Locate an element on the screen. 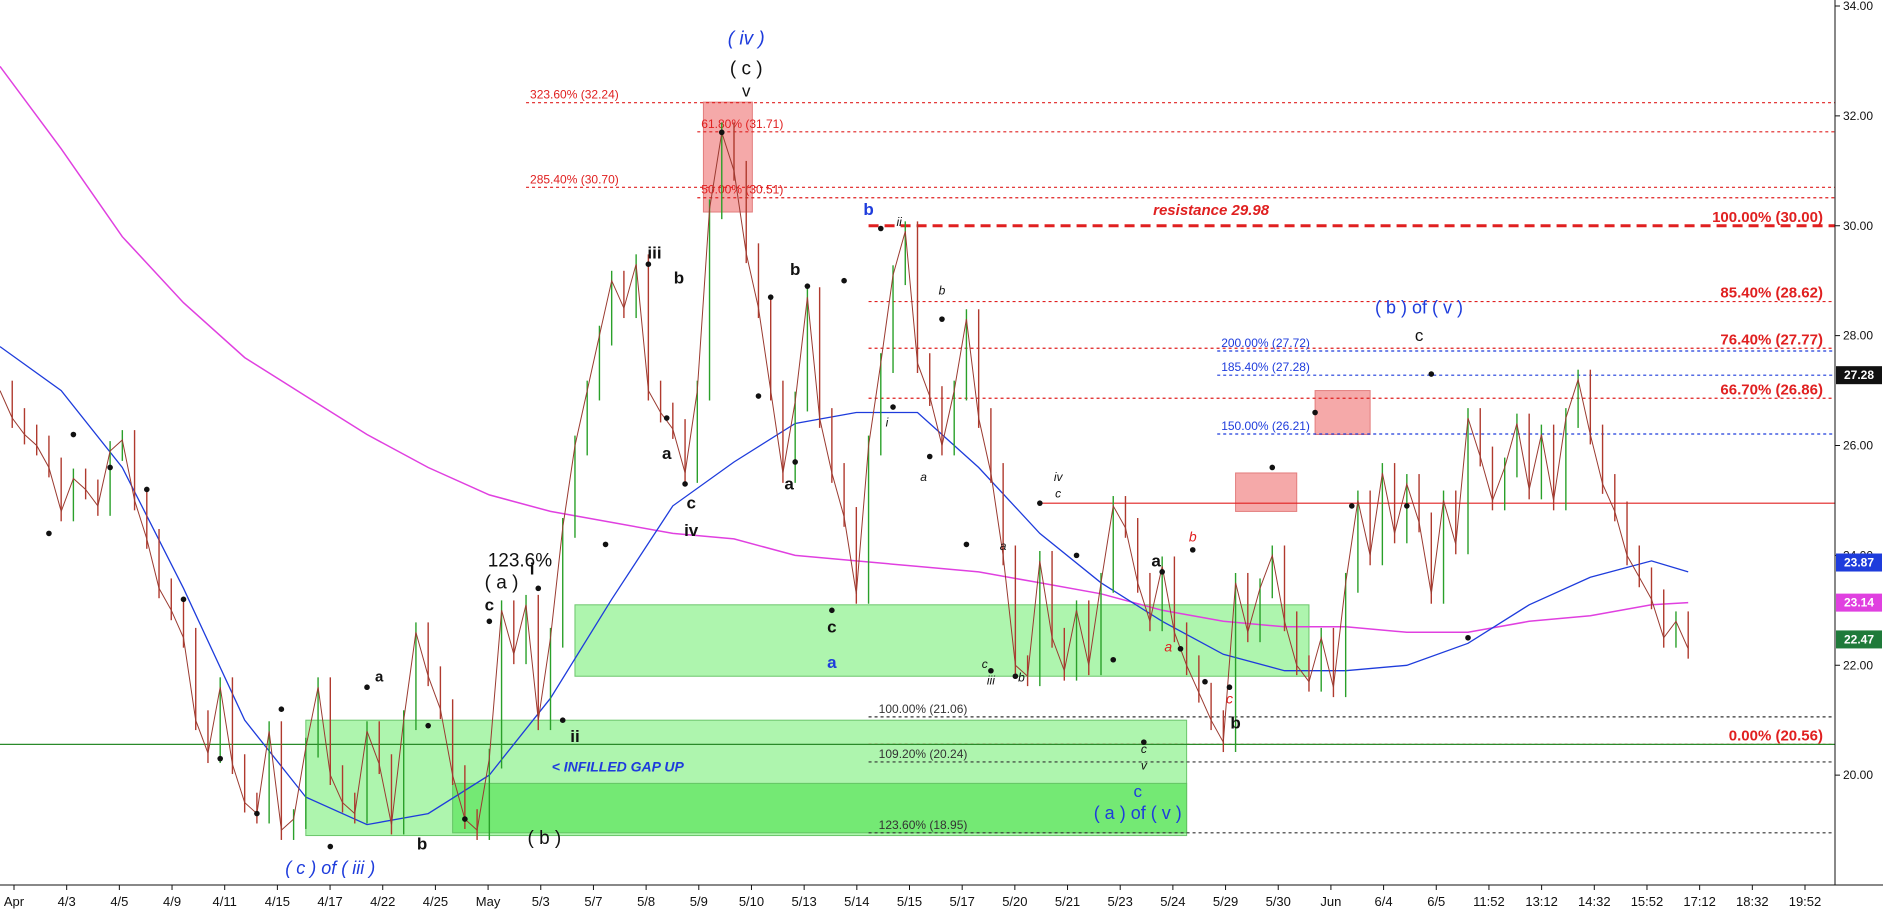  x-tick-label-2: 4/5 is located at coordinates (119, 901).